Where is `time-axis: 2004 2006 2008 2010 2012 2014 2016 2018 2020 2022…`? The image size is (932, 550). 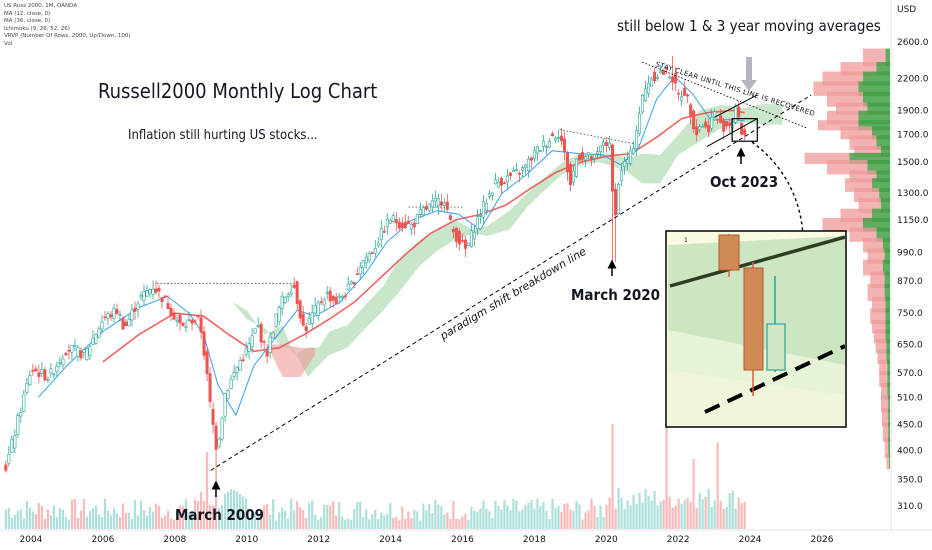
time-axis: 2004 2006 2008 2010 2012 2014 2016 2018 2020 2022… is located at coordinates (427, 540).